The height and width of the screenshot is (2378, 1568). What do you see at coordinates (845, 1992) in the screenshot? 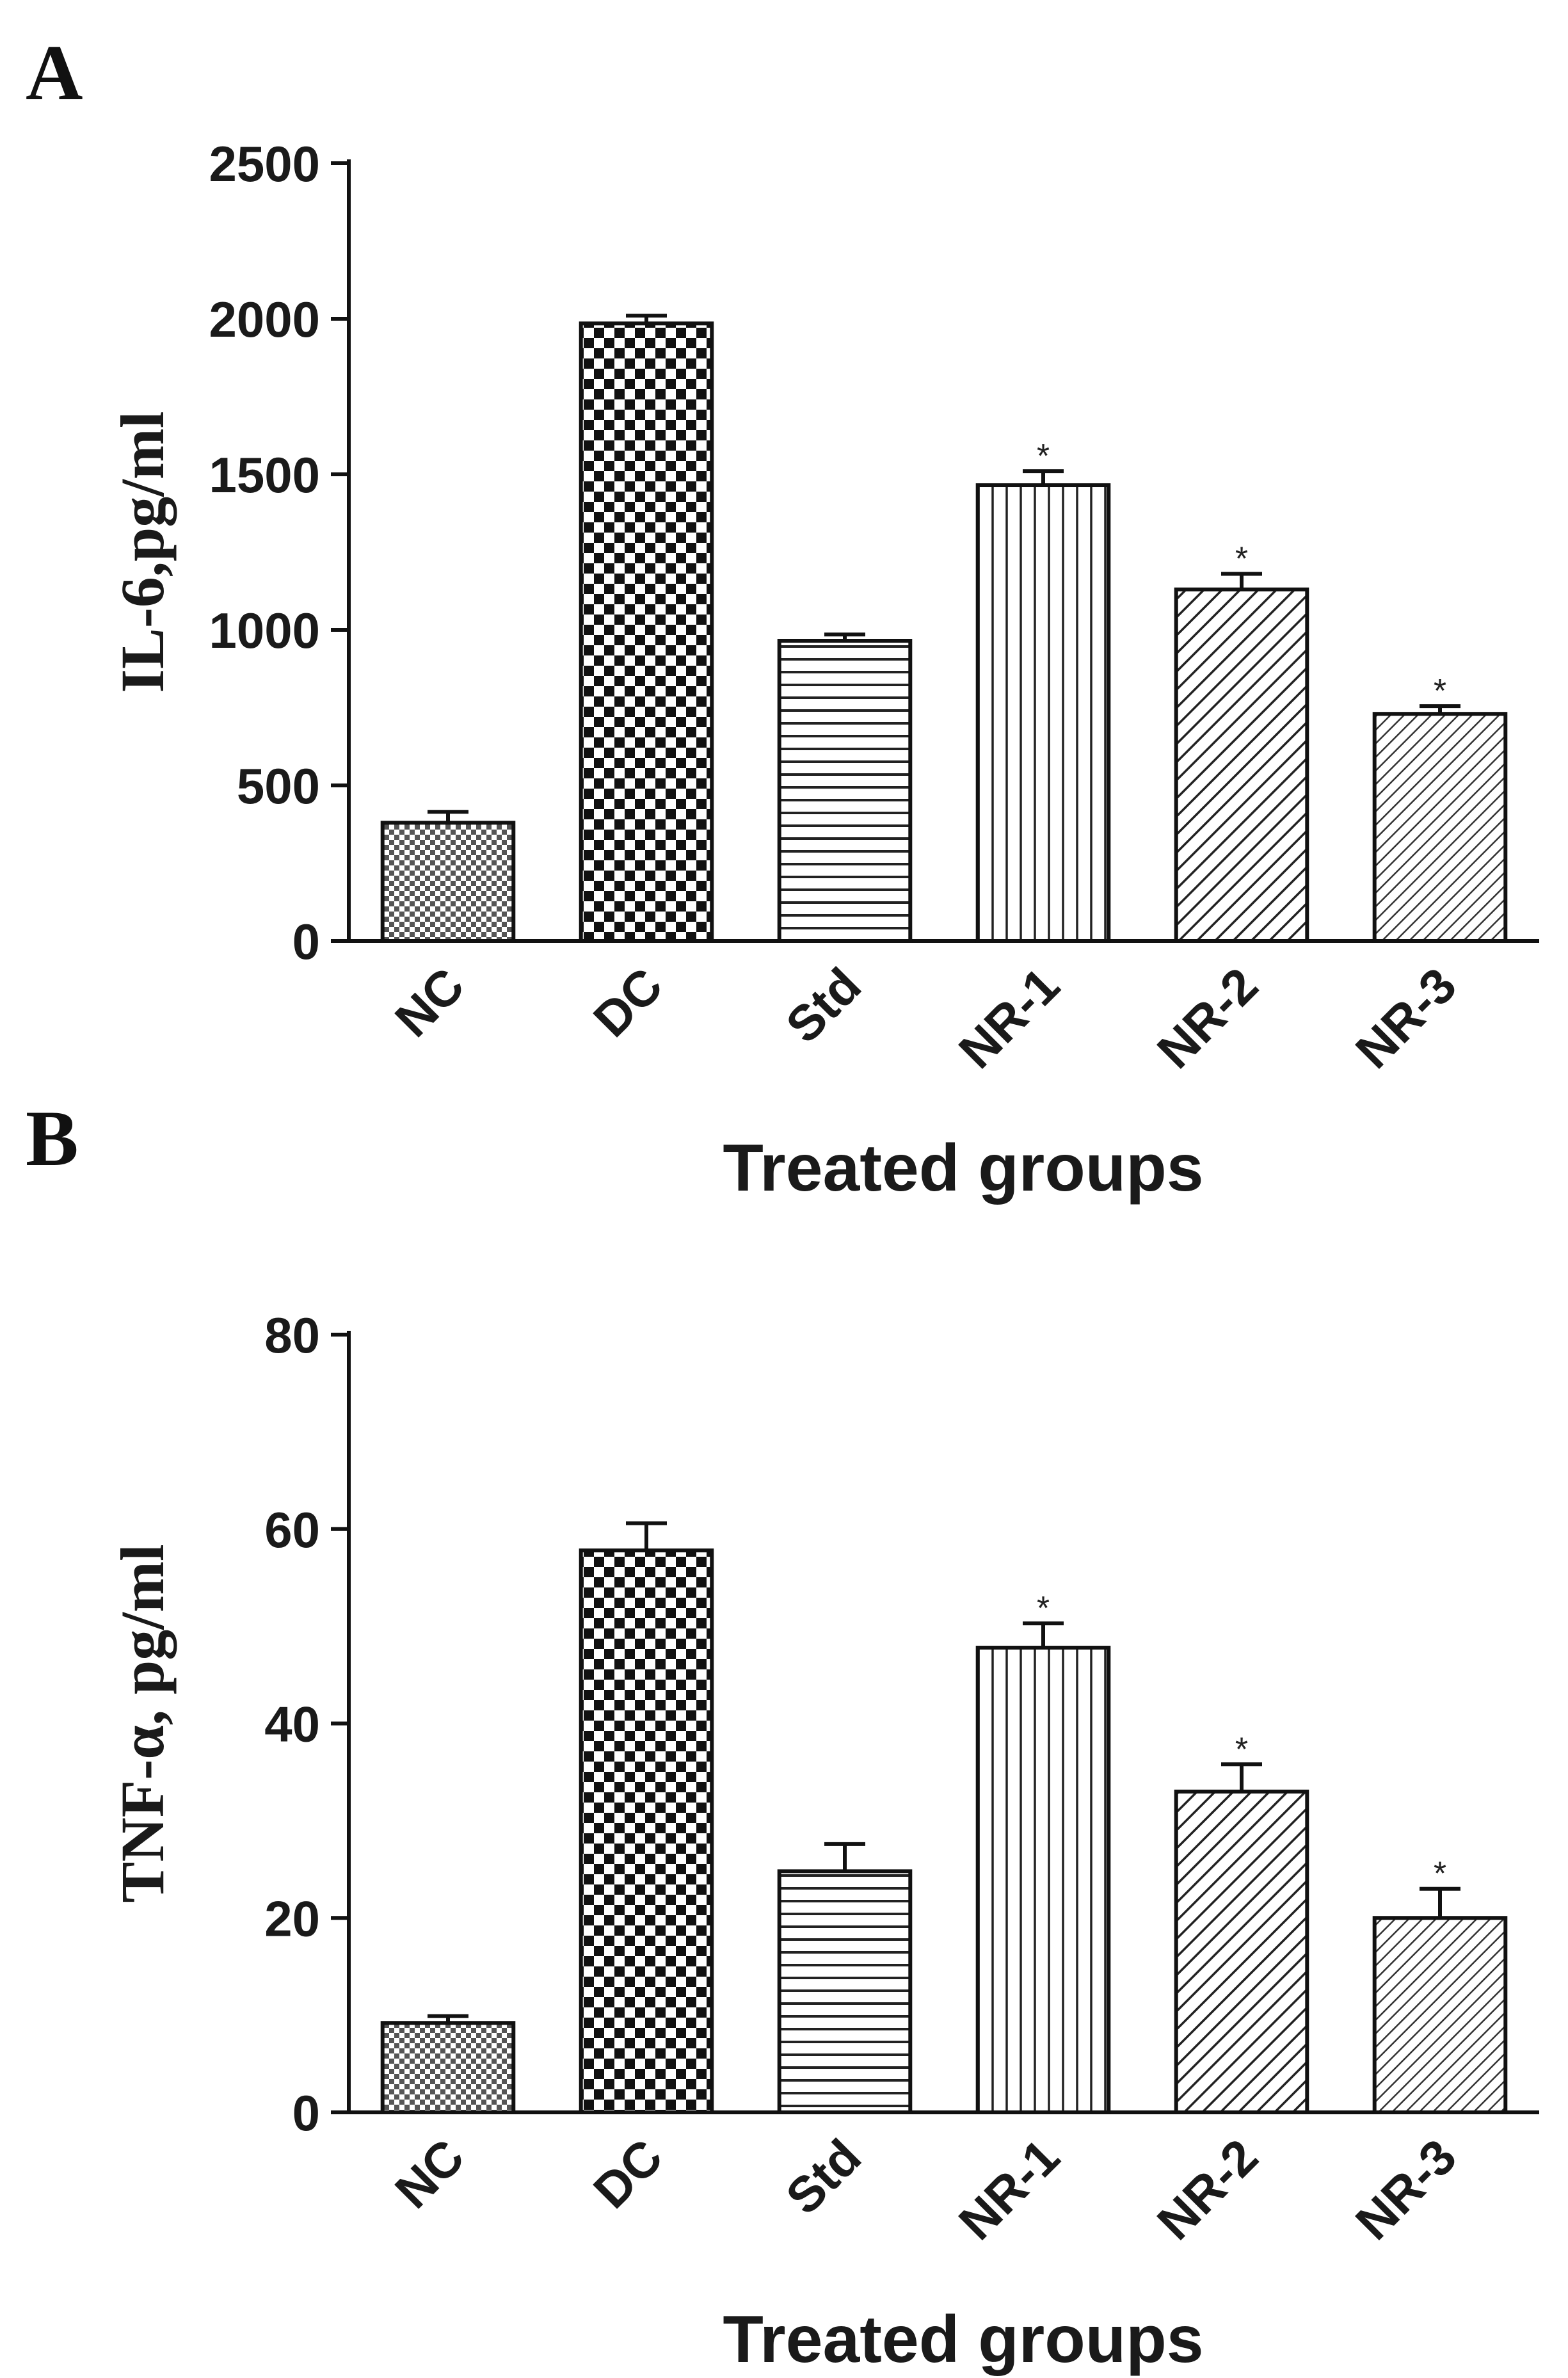
I see `chart-1-bar-std` at bounding box center [845, 1992].